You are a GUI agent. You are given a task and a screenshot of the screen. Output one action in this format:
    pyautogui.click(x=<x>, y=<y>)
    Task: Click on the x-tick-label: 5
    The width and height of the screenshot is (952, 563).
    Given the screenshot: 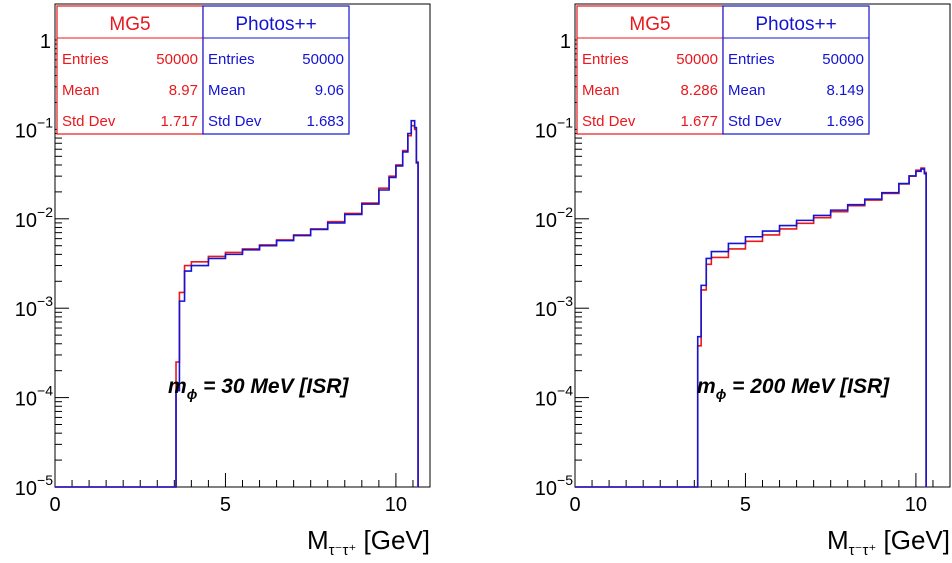 What is the action you would take?
    pyautogui.click(x=225, y=505)
    